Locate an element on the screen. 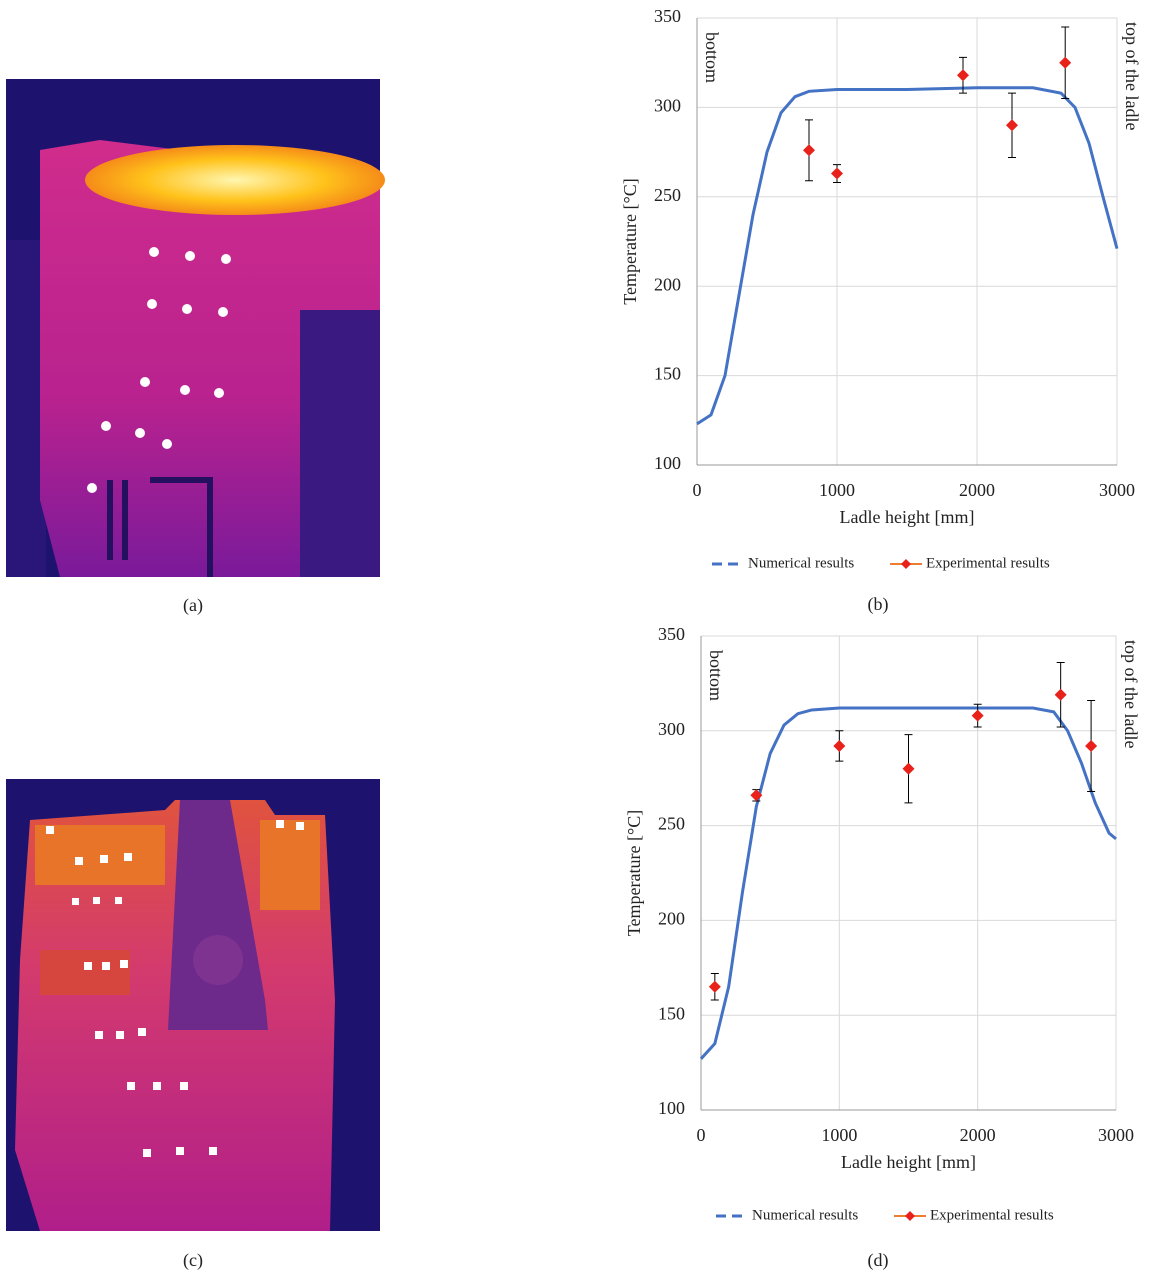 This screenshot has width=1150, height=1280. caption: (b) is located at coordinates (878, 604).